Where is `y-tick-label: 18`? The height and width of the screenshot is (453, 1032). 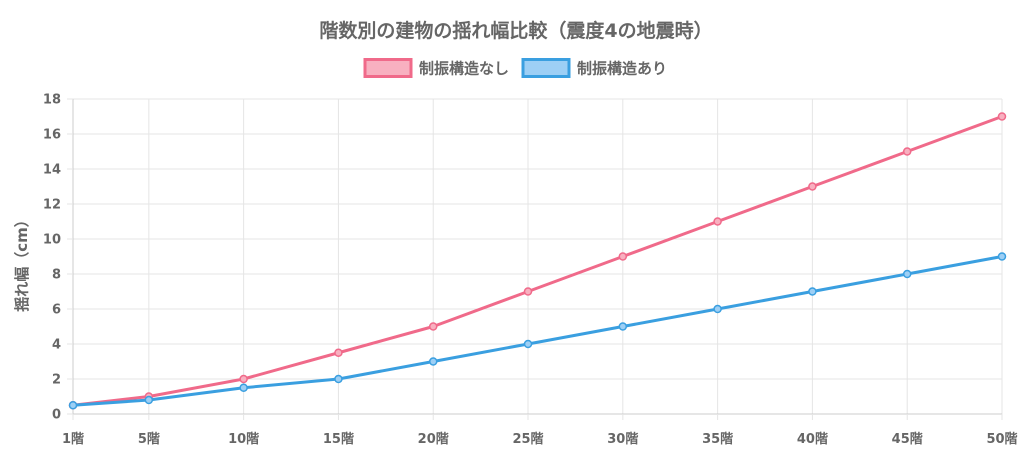 y-tick-label: 18 is located at coordinates (52, 100).